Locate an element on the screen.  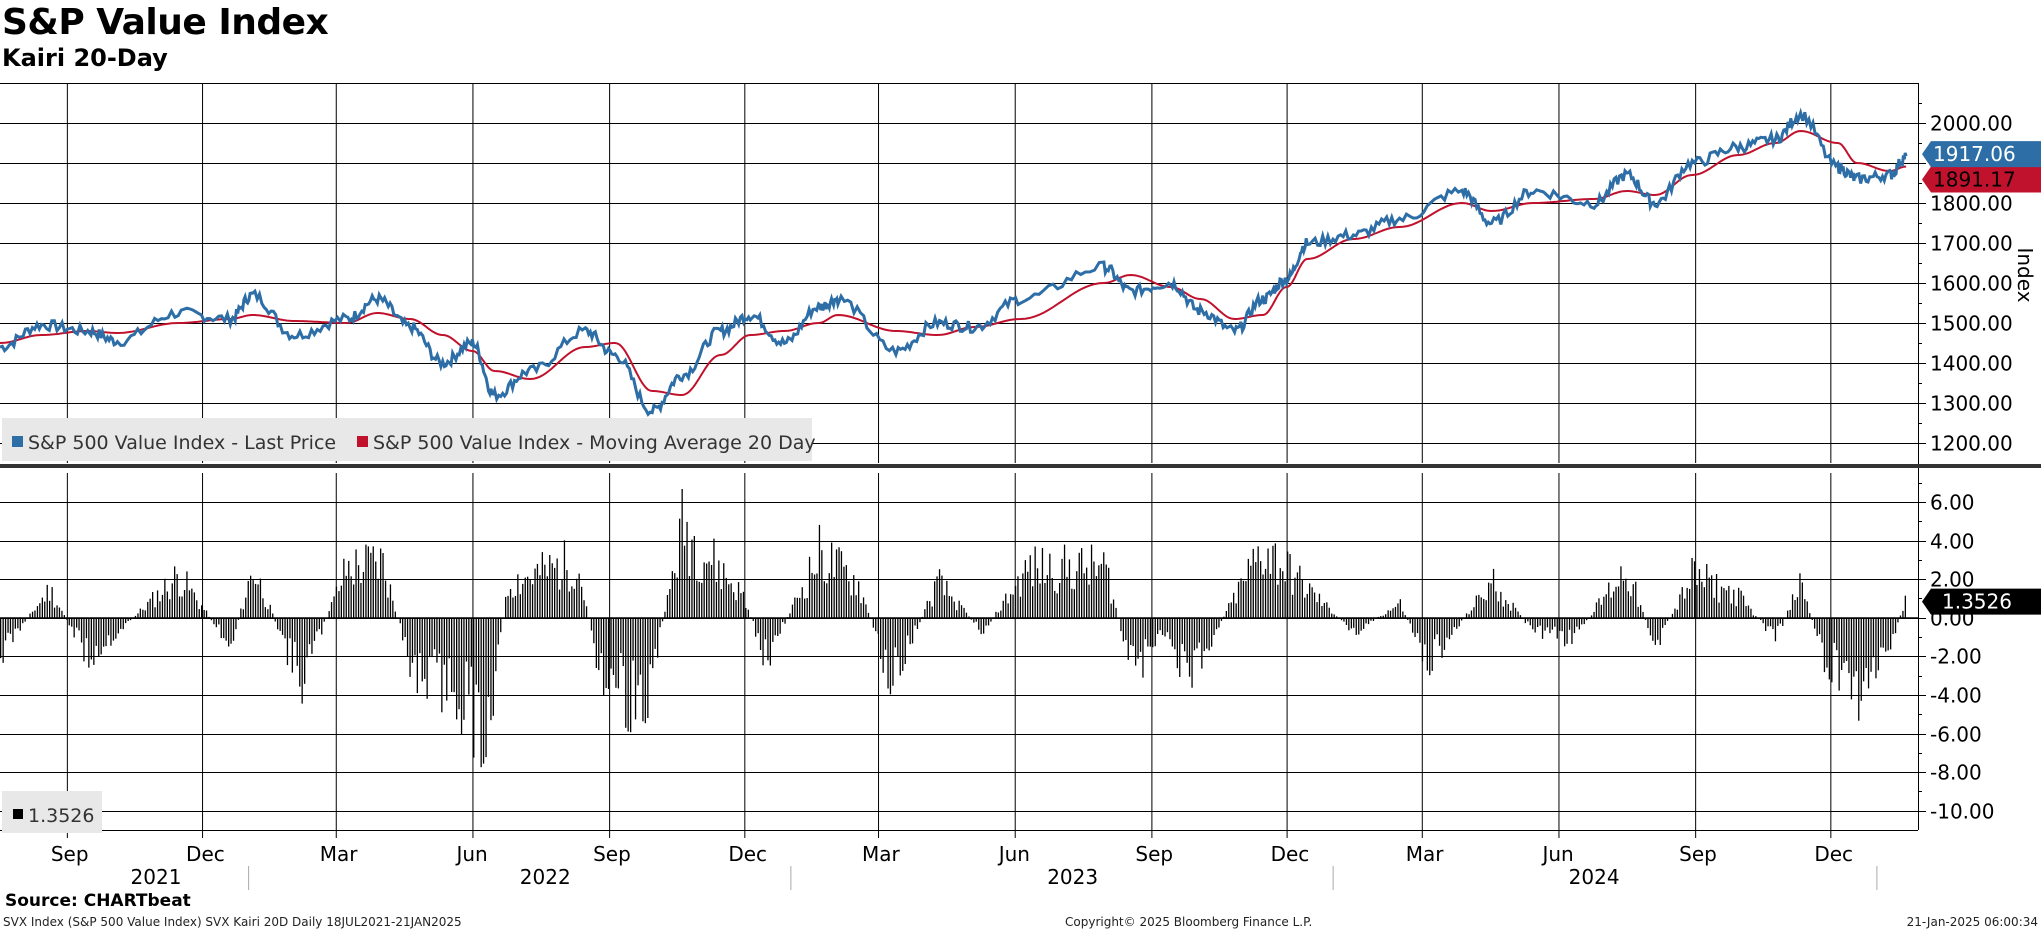
legend-kairi-label: 1.3526 is located at coordinates (61, 816).